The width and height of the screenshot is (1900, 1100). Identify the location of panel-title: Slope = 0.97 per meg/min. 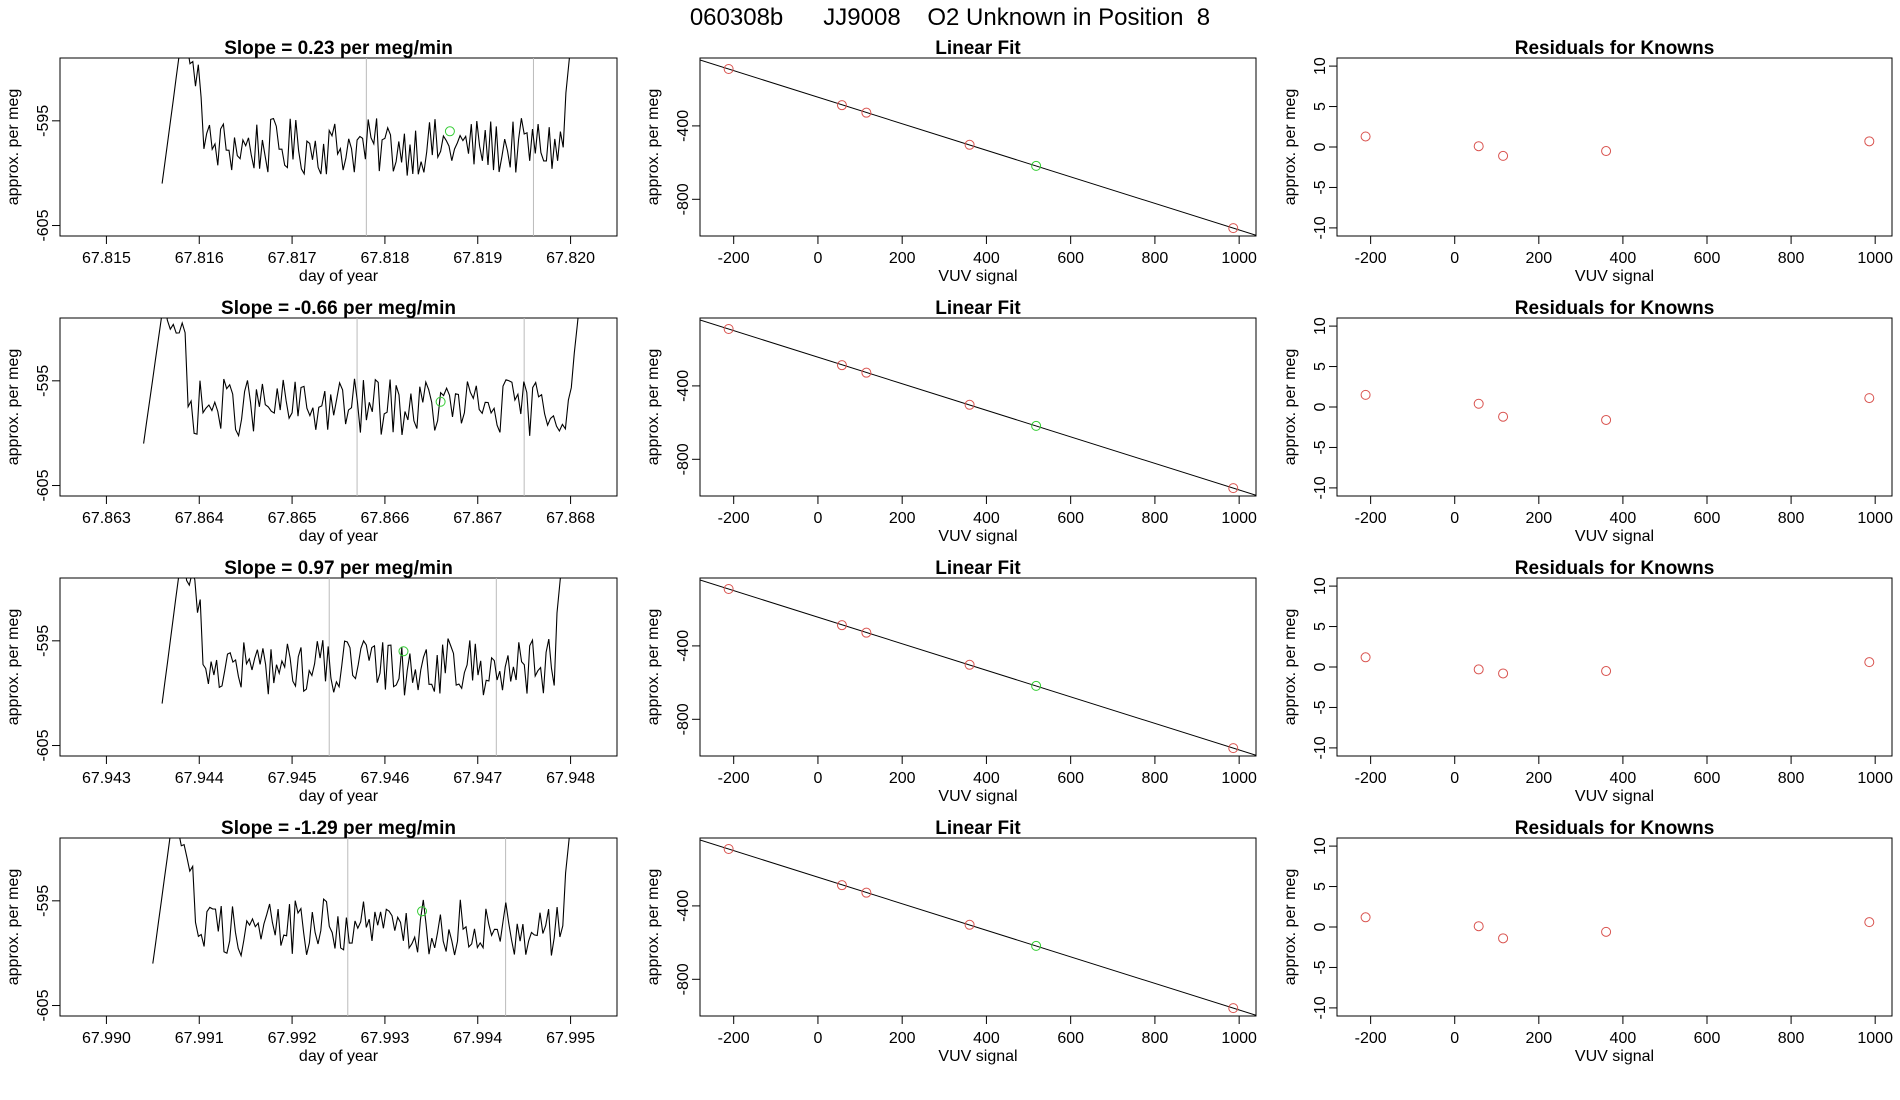
(338, 568).